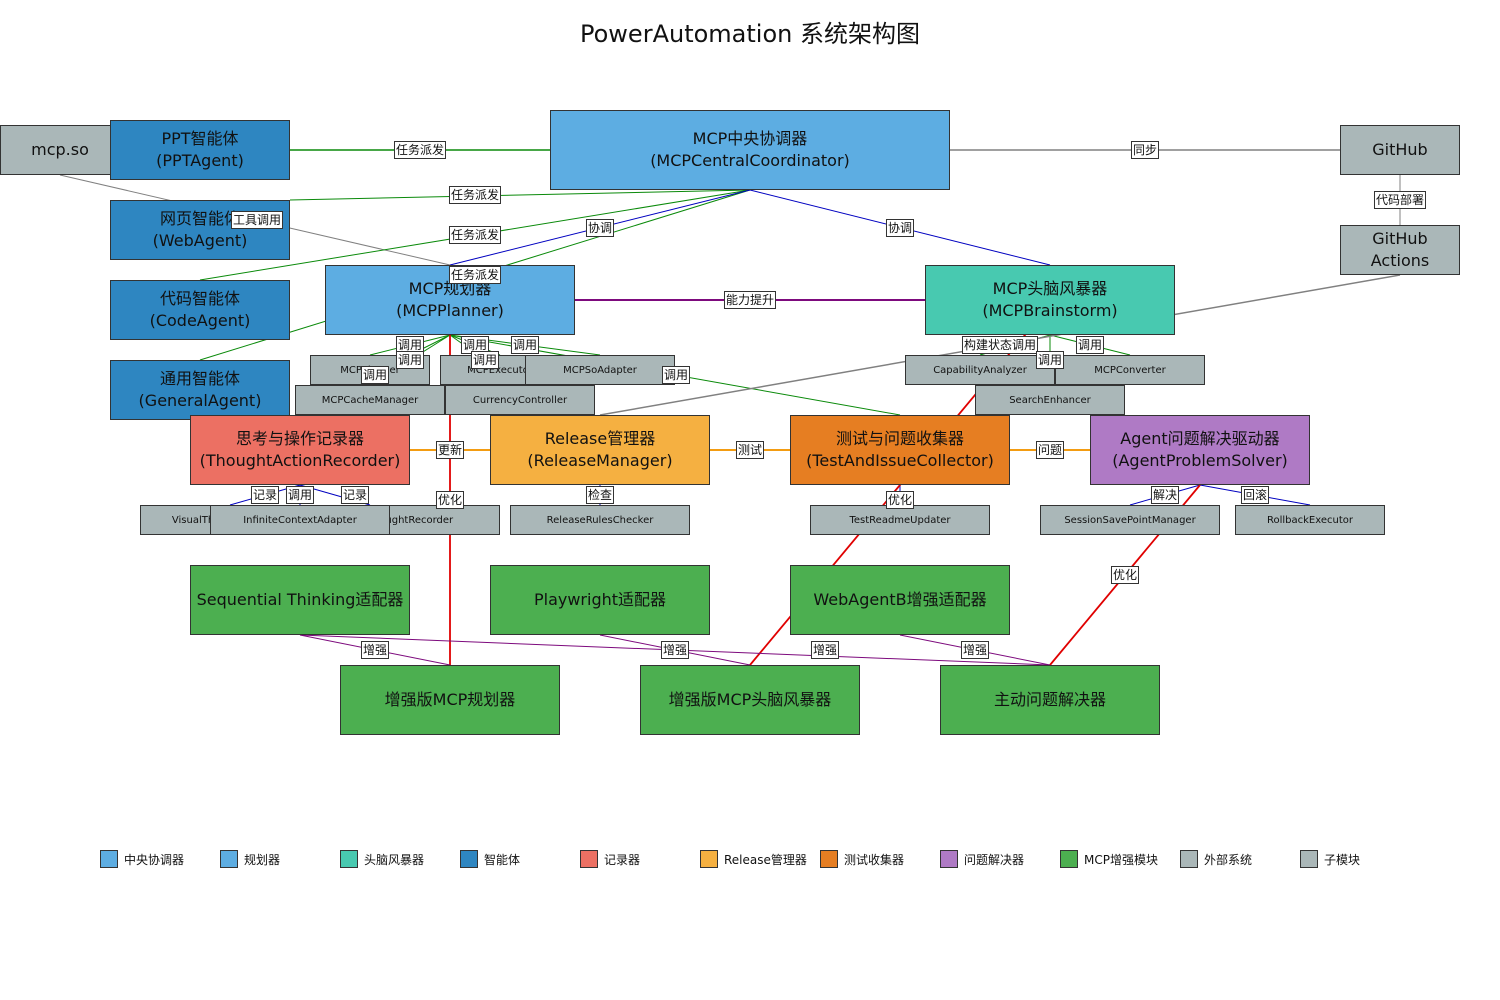  Describe the element at coordinates (200, 230) in the screenshot. I see `node-web: 网页智能体 (WebAgent)` at that location.